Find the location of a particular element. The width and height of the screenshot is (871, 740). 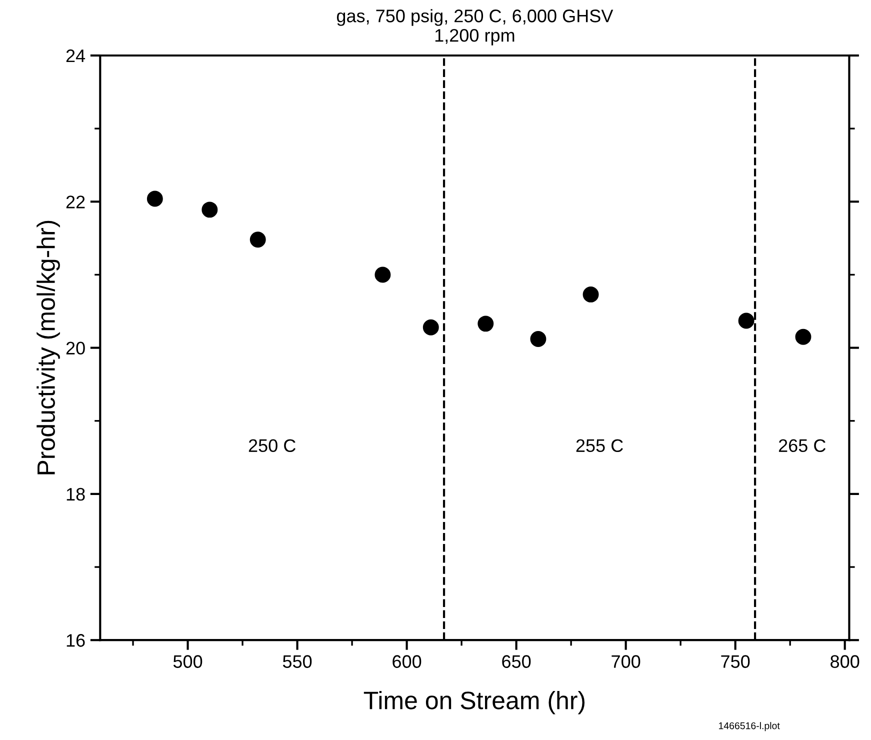

y-tick-label: 24 is located at coordinates (76, 55).